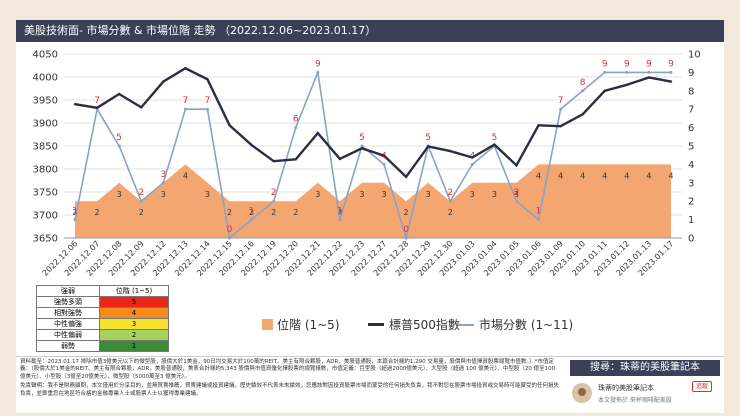 This screenshot has height=416, width=740. I want to click on legend-table-row-label: 強勢多頭, so click(68, 302).